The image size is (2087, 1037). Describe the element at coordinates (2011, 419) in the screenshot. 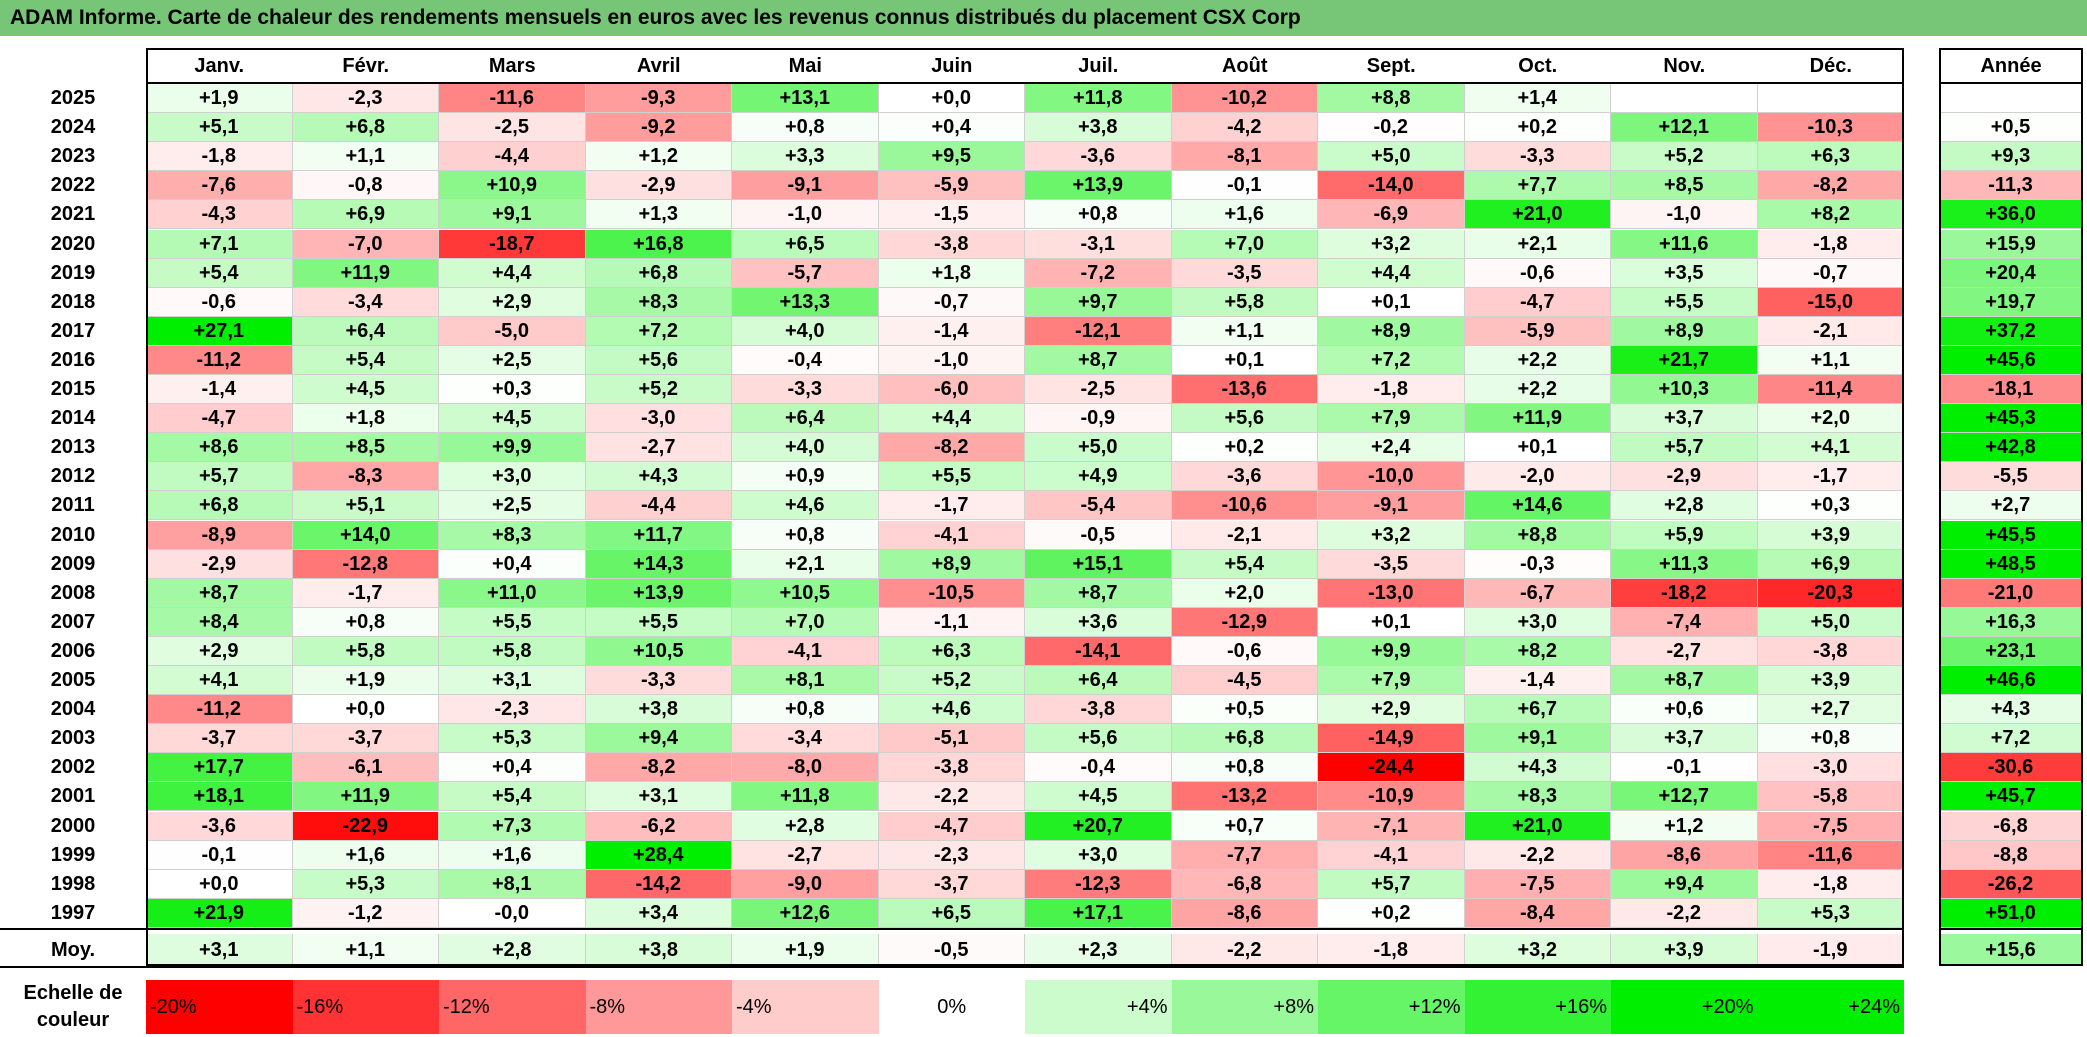

I see `annual-cell: +45,3` at that location.